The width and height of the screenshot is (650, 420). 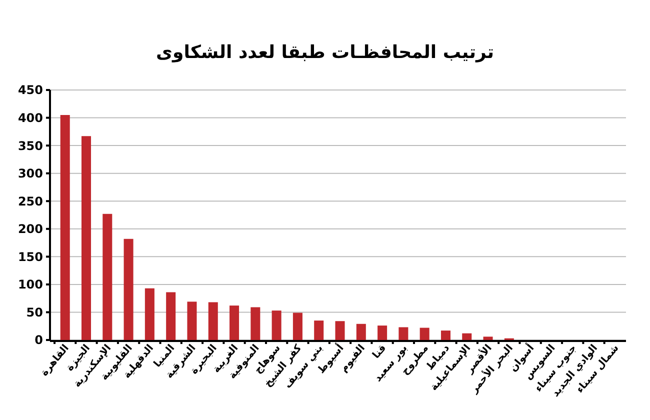 What do you see at coordinates (30, 173) in the screenshot?
I see `y-tick-label: 300` at bounding box center [30, 173].